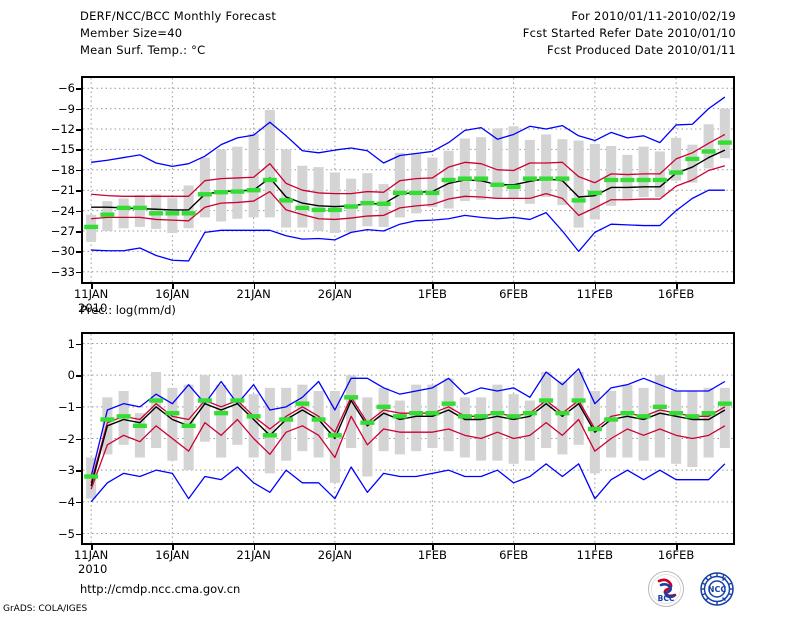 This screenshot has height=618, width=800. I want to click on precipitation-xtick-label: 1FEB, so click(432, 555).